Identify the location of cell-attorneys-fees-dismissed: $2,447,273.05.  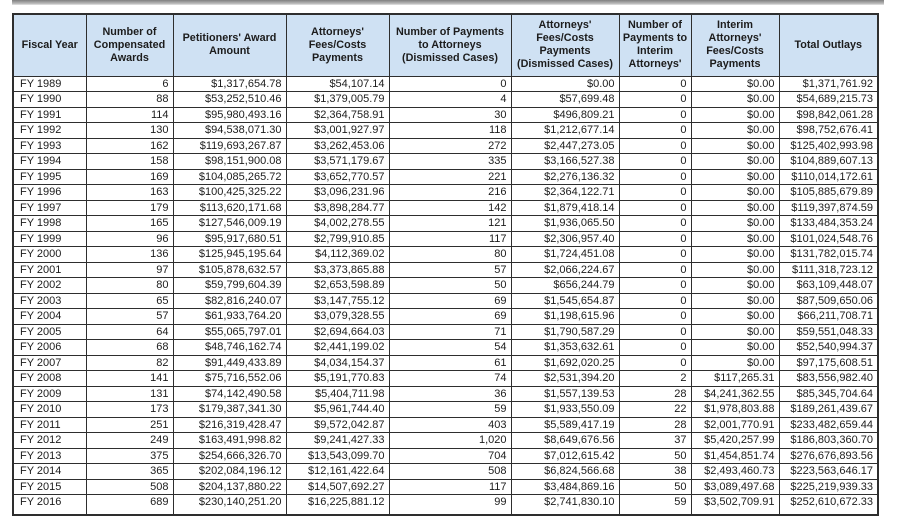
(565, 145).